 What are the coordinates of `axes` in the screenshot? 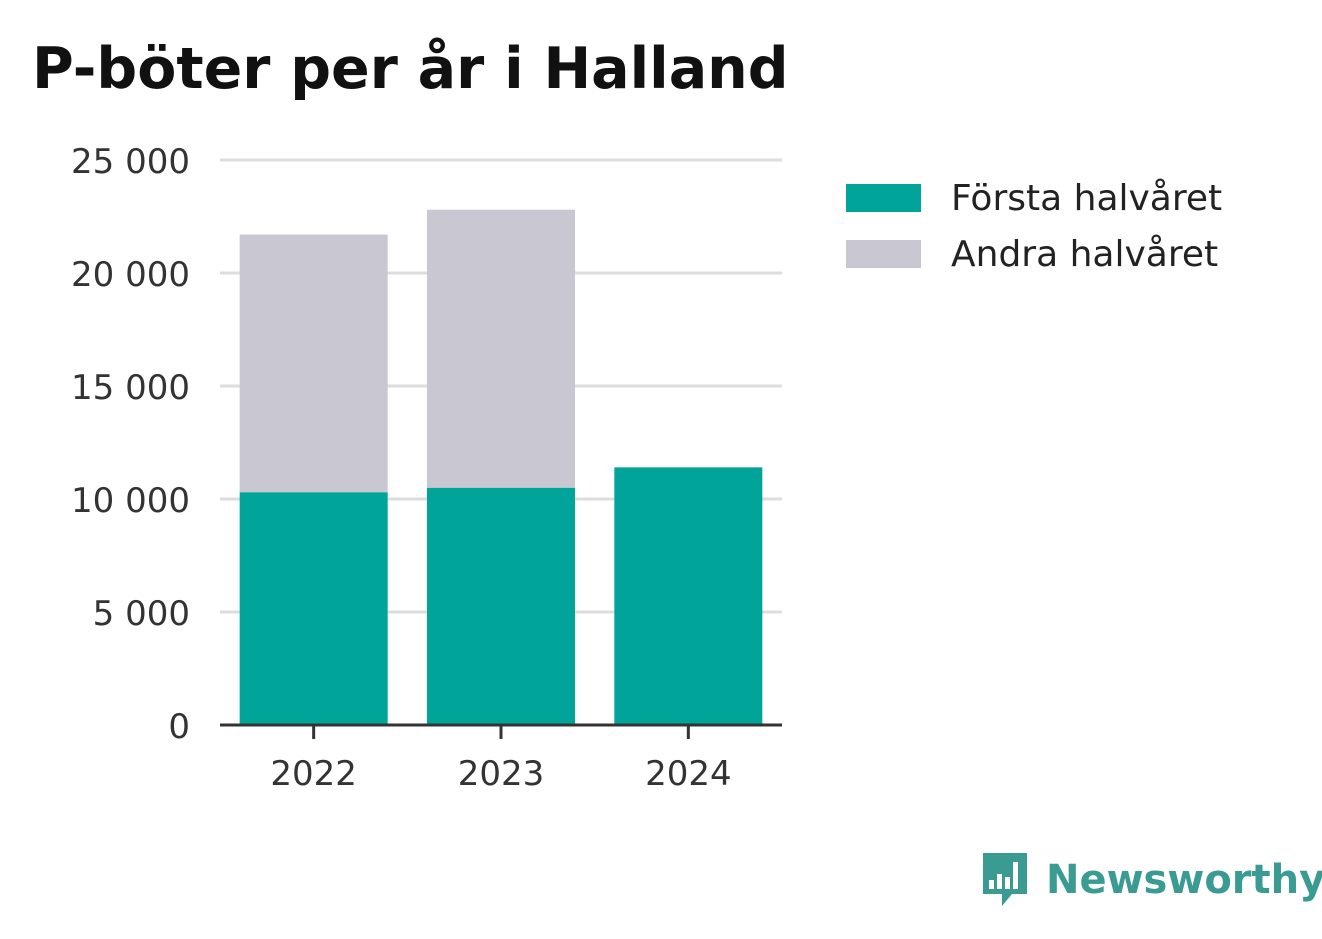 It's located at (501, 731).